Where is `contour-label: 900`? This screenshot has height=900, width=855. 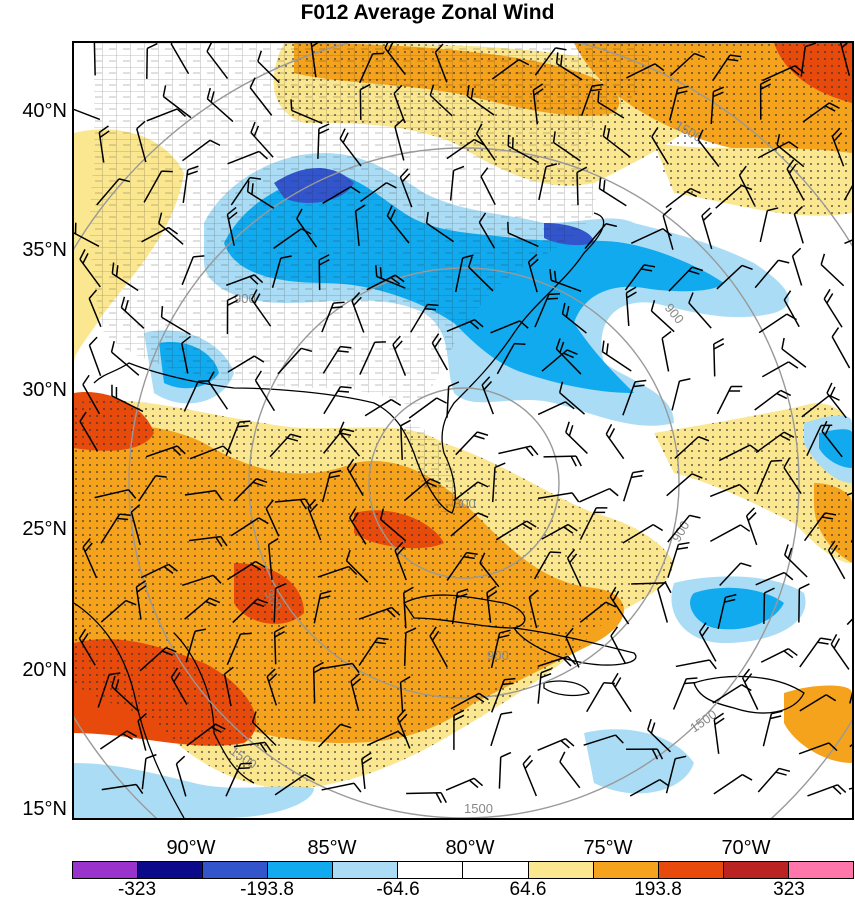
contour-label: 900 is located at coordinates (245, 298).